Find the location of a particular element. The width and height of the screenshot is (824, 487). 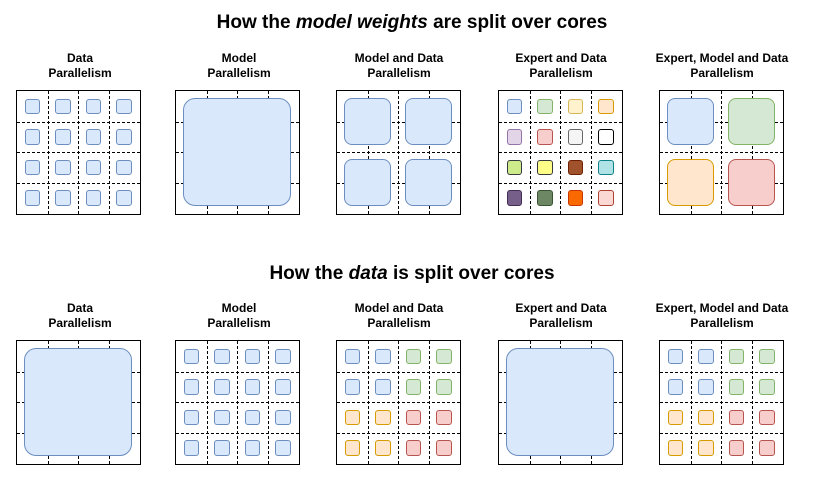

data-grid-expert-and-data-parallelism is located at coordinates (560, 402).